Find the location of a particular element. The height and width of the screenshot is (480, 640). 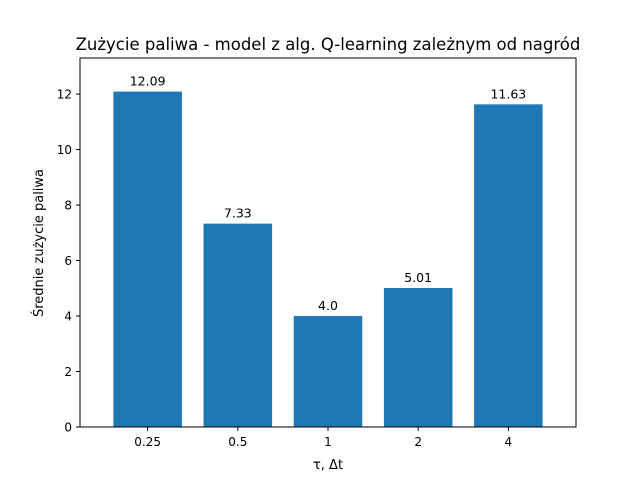

bar-value-label-0: 12.09 is located at coordinates (148, 81).